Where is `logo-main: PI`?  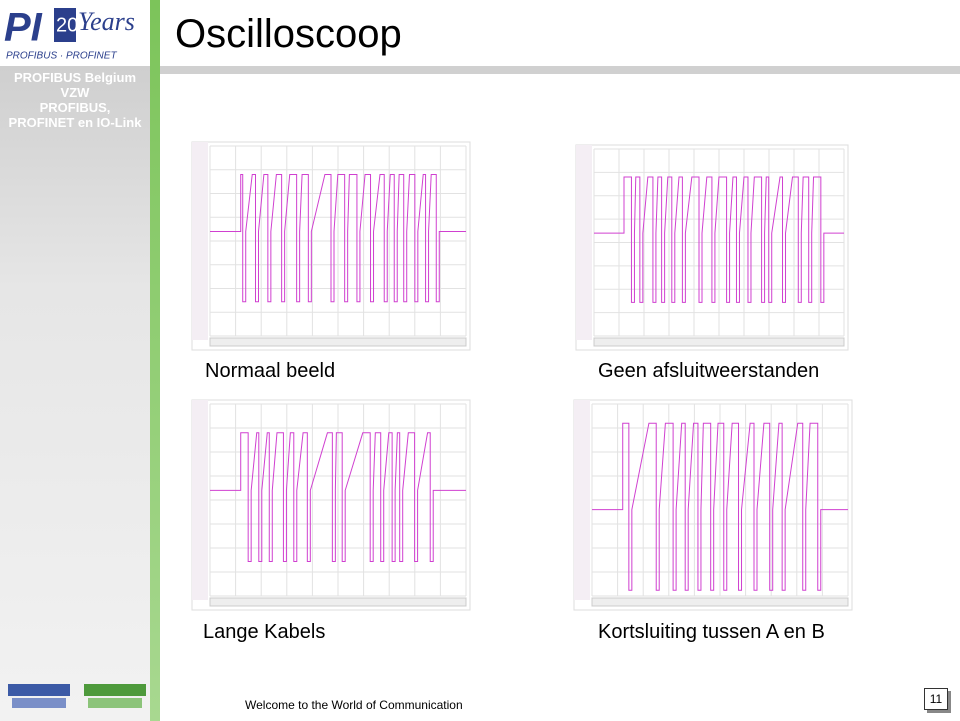 logo-main: PI is located at coordinates (23, 28).